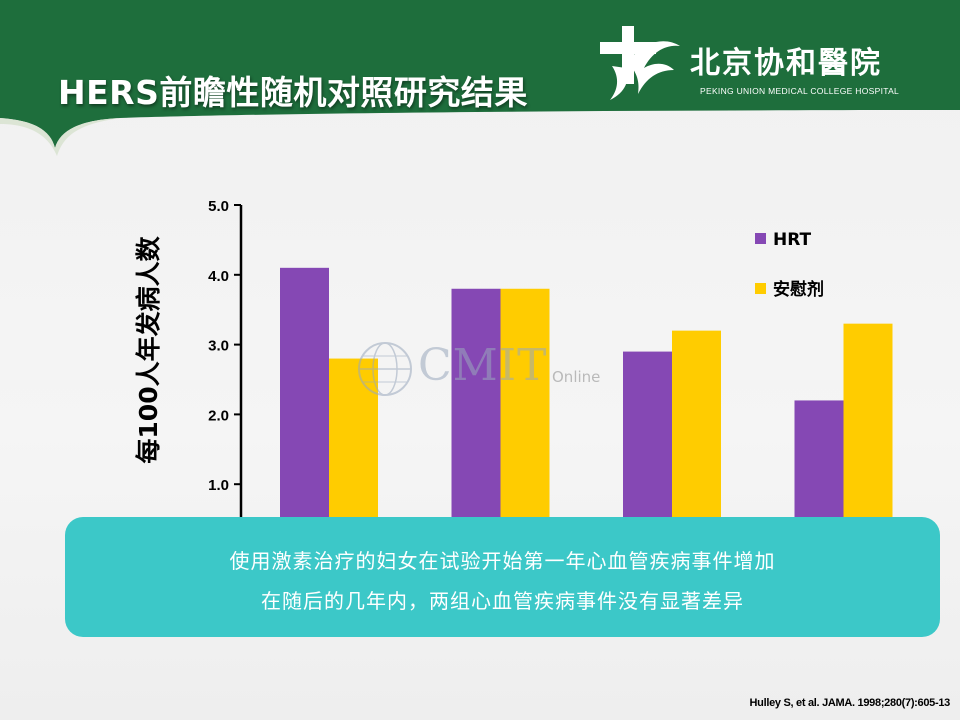 Image resolution: width=960 pixels, height=720 pixels. I want to click on y-tick-label: 5.0, so click(218, 206).